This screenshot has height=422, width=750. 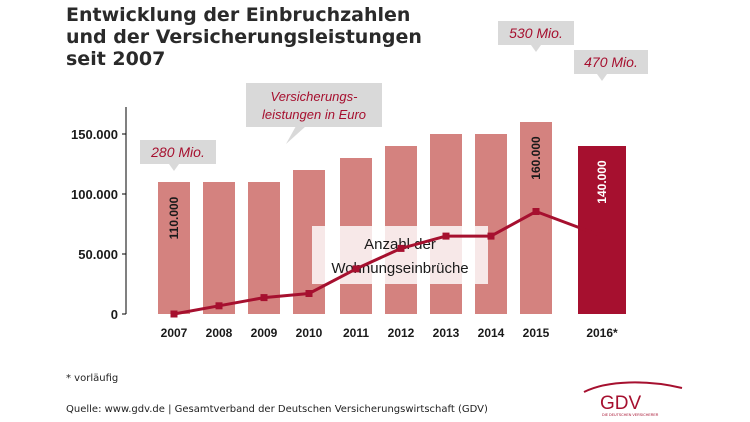 I want to click on logo-text: GDV, so click(x=621, y=403).